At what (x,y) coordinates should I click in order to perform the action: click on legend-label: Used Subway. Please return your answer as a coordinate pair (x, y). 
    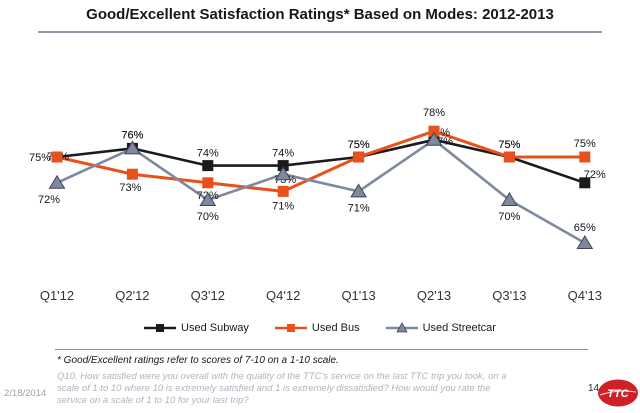
    Looking at the image, I should click on (215, 328).